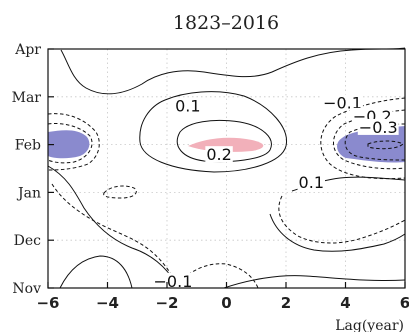  I want to click on x-axis-label: Lag(year), so click(369, 325).